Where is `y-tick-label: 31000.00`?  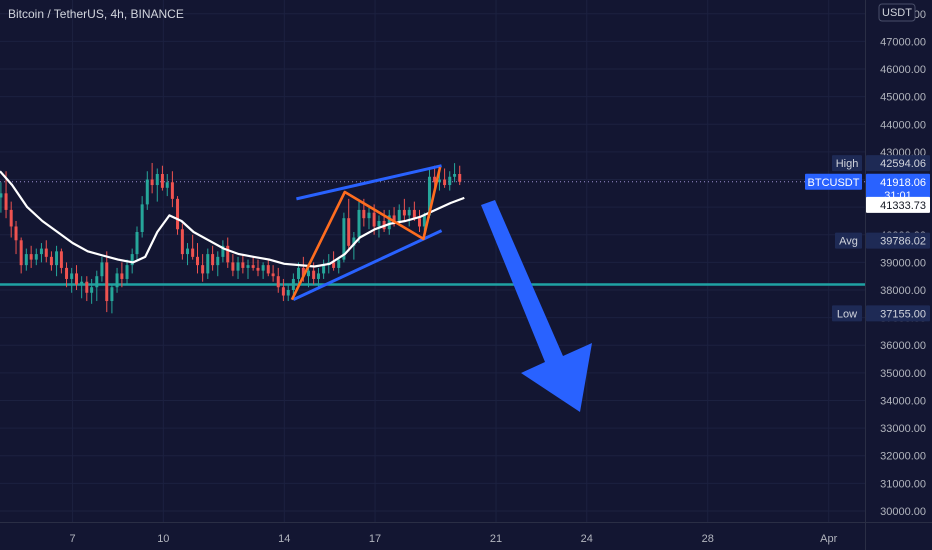 y-tick-label: 31000.00 is located at coordinates (903, 484).